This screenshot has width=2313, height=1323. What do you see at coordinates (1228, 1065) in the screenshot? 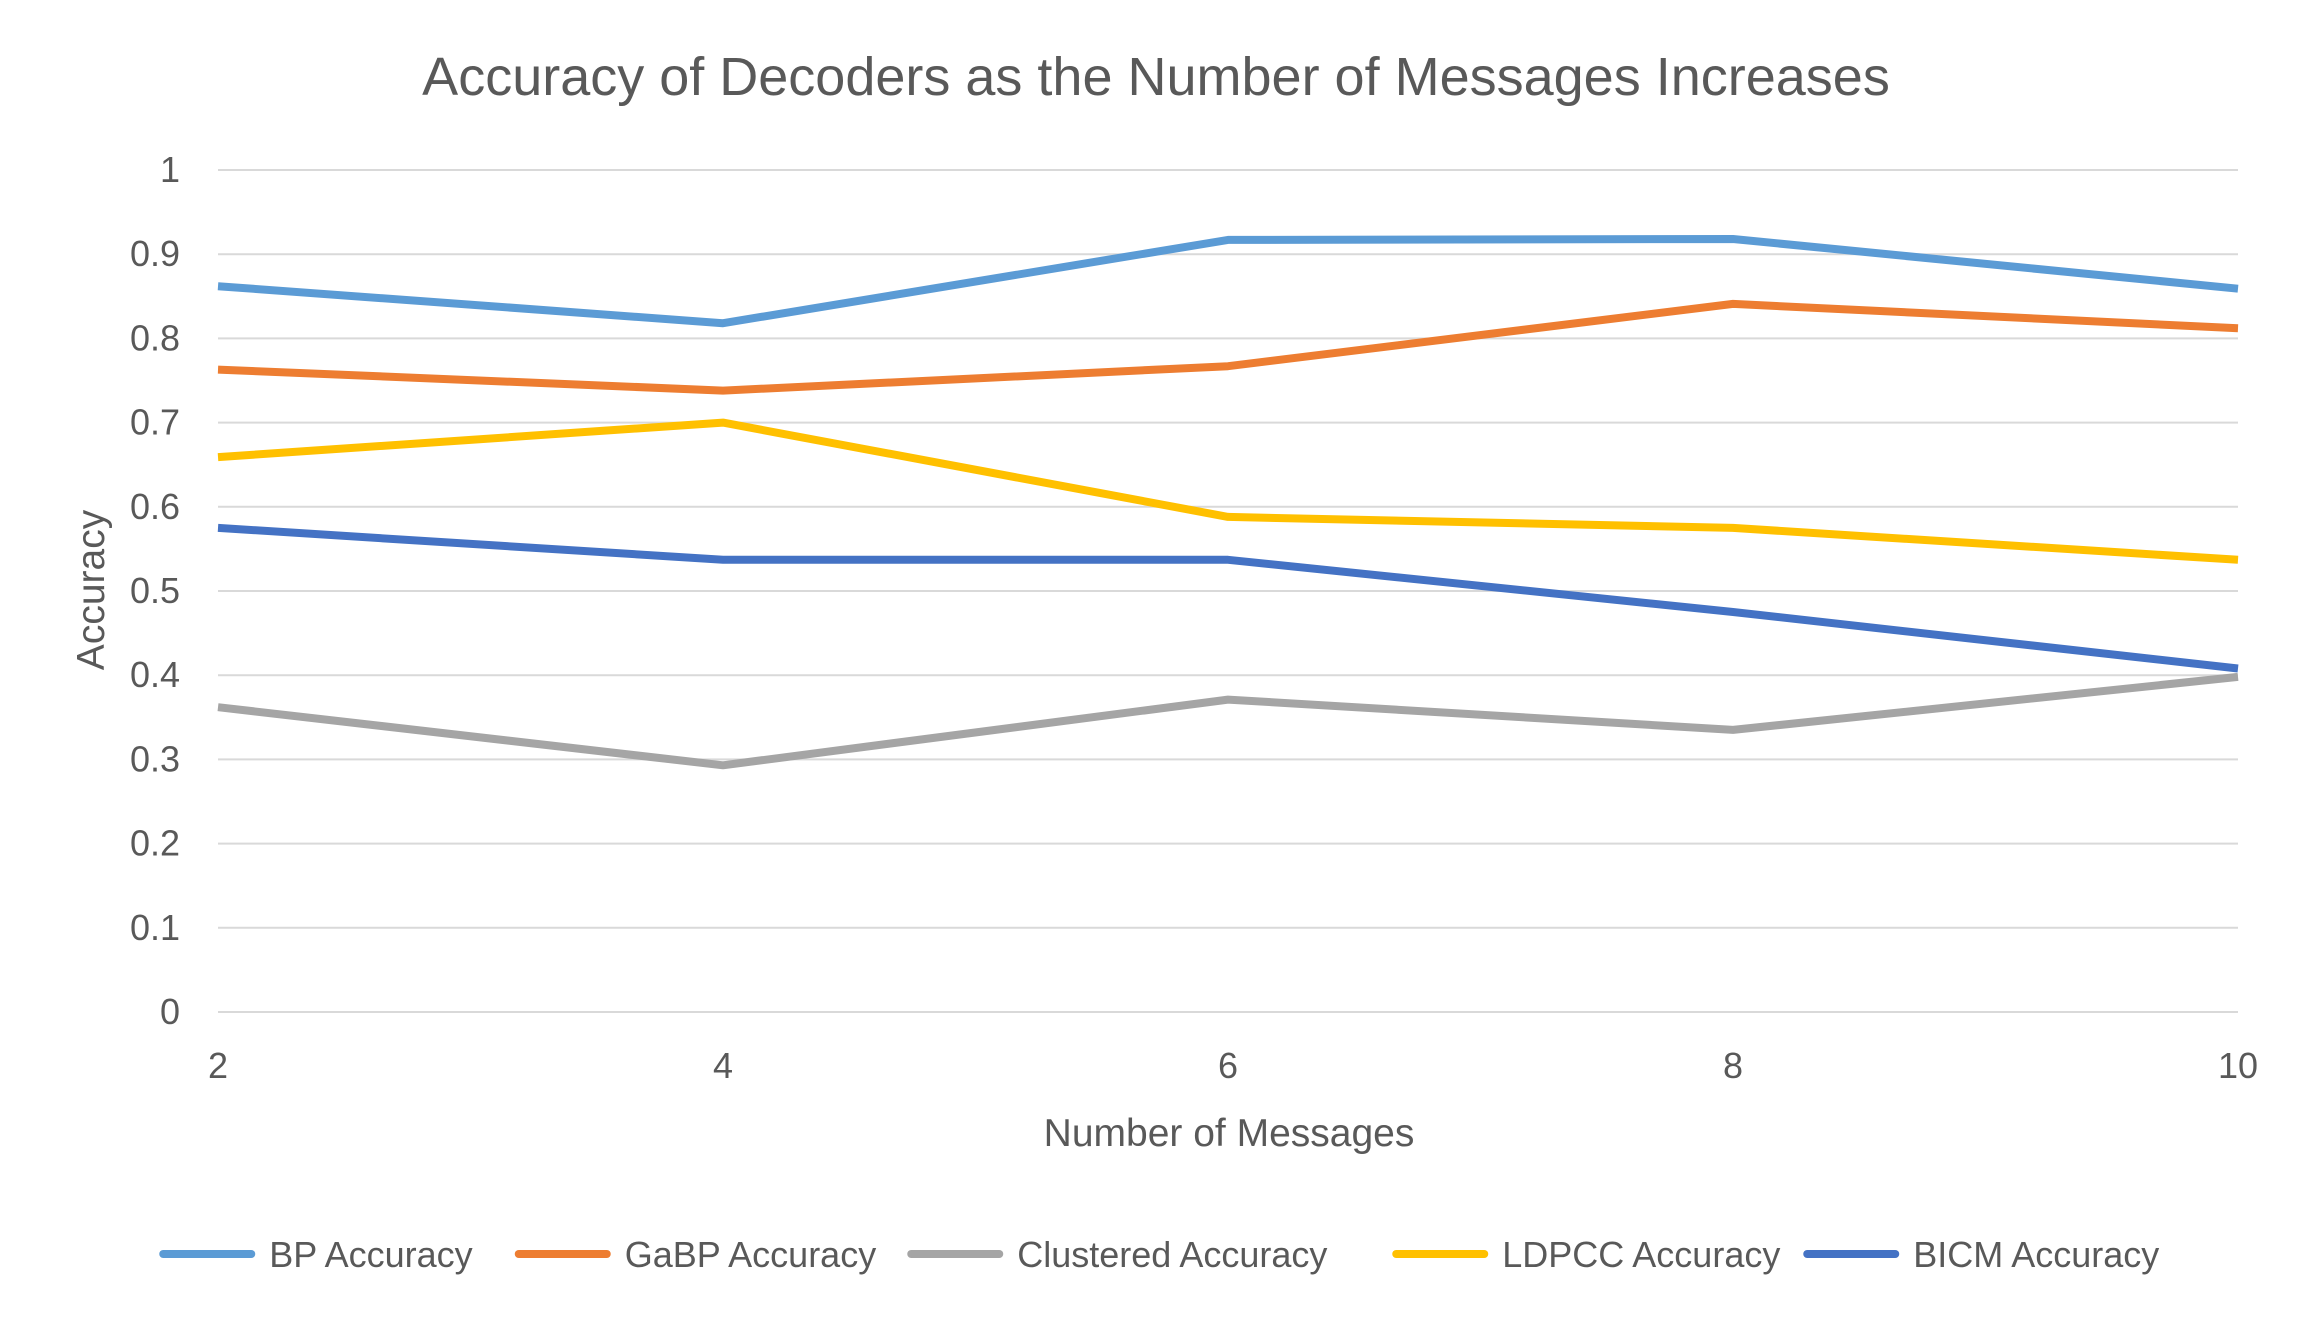
I see `x-tick-label: 6` at bounding box center [1228, 1065].